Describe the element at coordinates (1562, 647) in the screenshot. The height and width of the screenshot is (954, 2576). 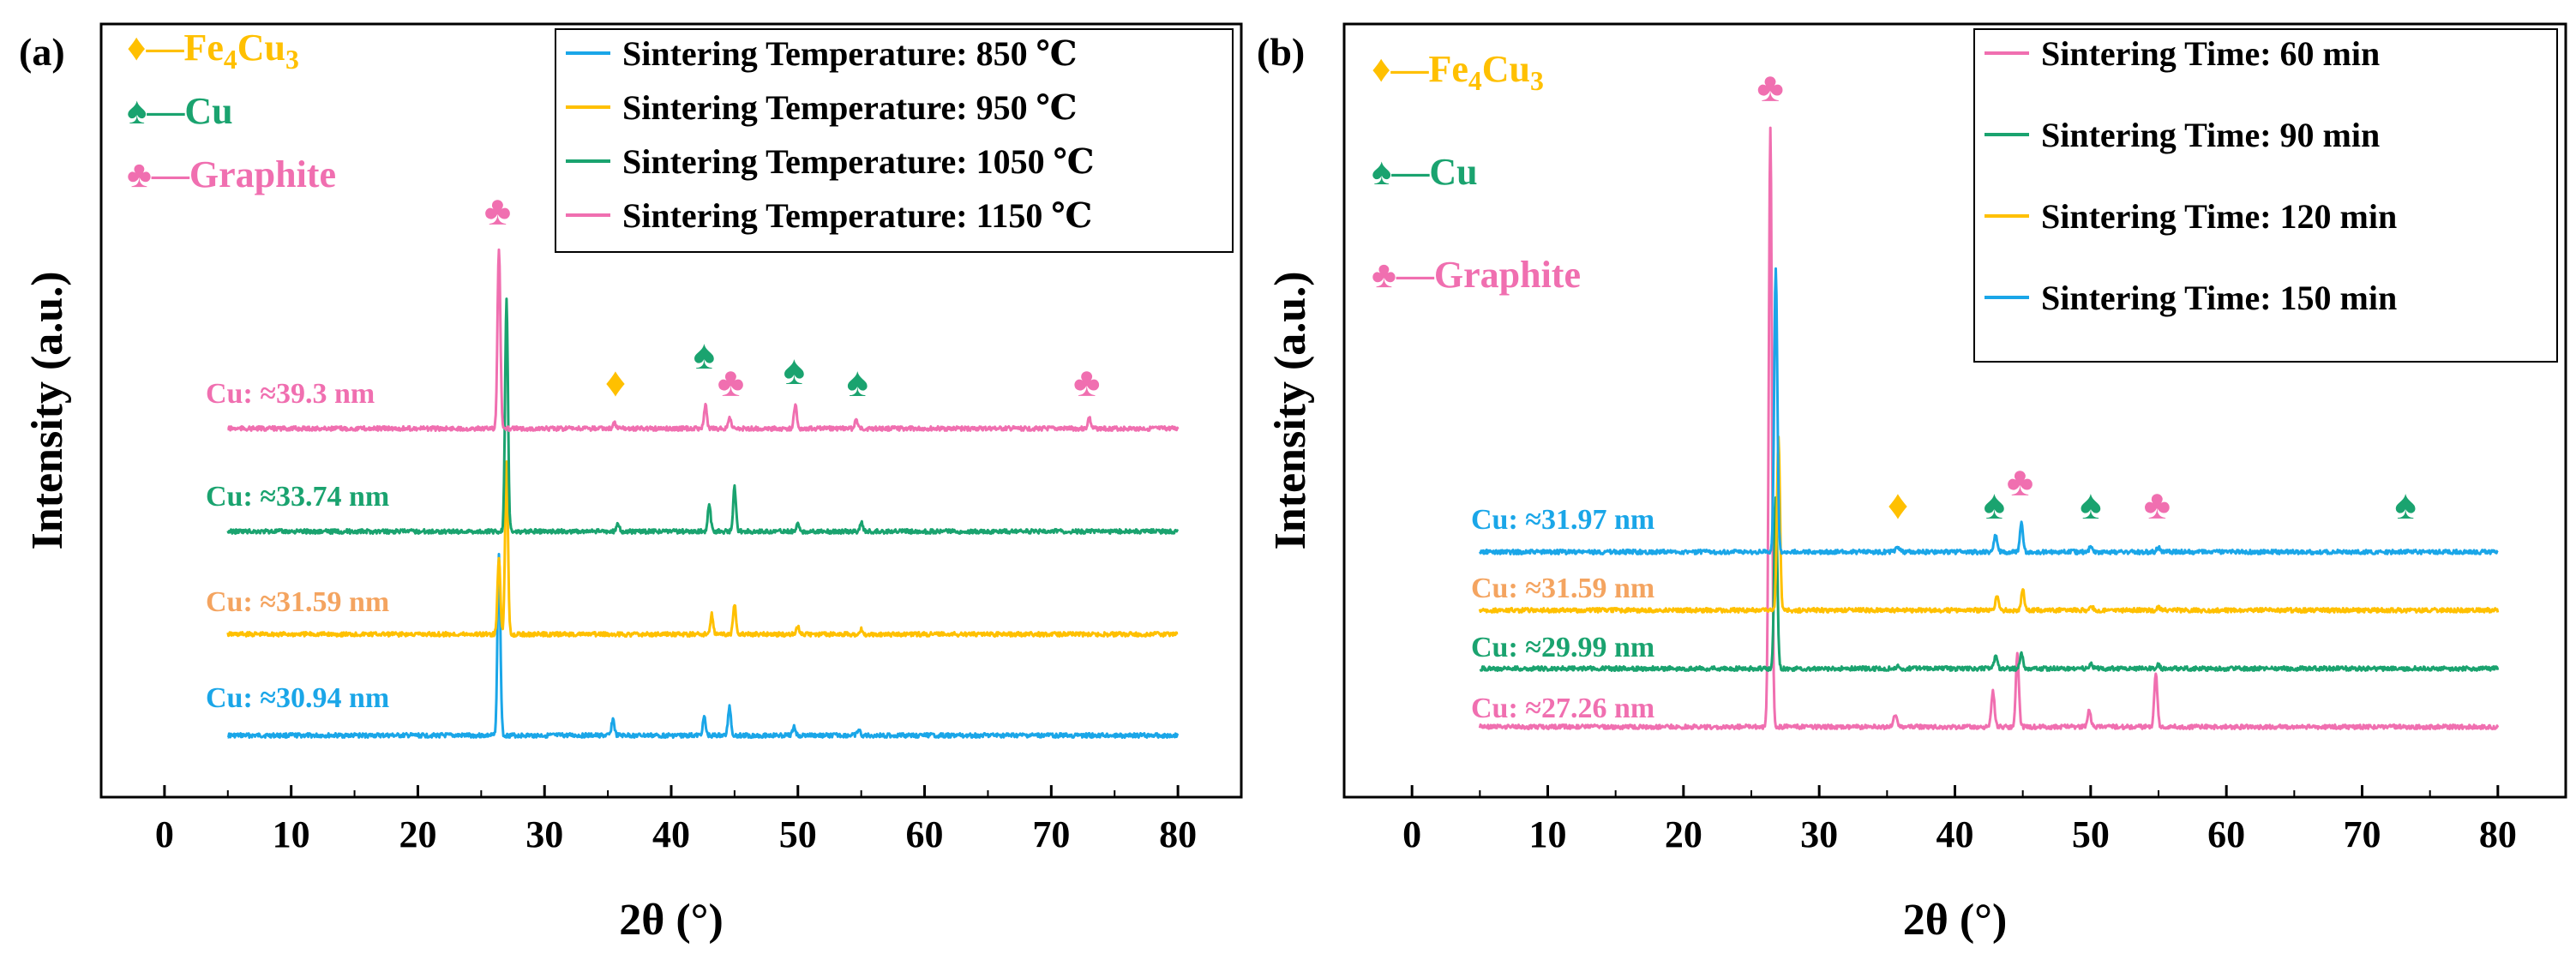
I see `size-annotation: Cu: ≈29.99 nm` at that location.